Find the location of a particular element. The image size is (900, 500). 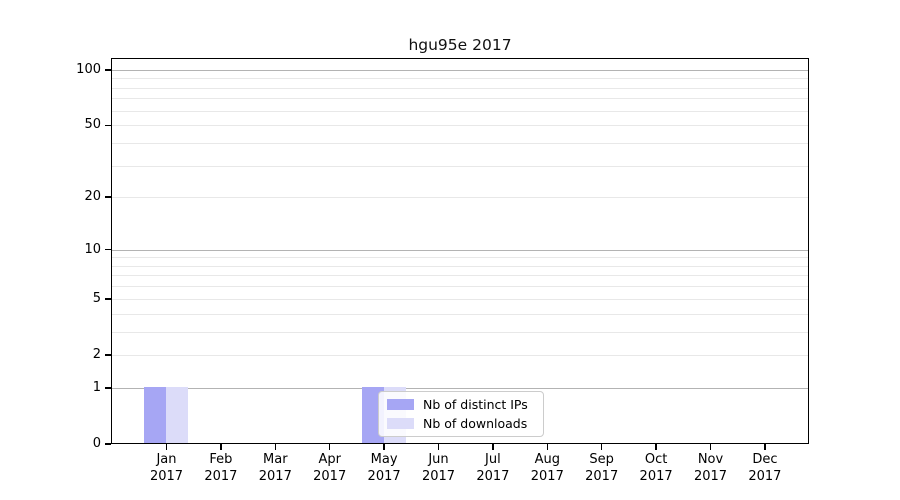

legend-label: Nb of distinct IPs is located at coordinates (475, 404).